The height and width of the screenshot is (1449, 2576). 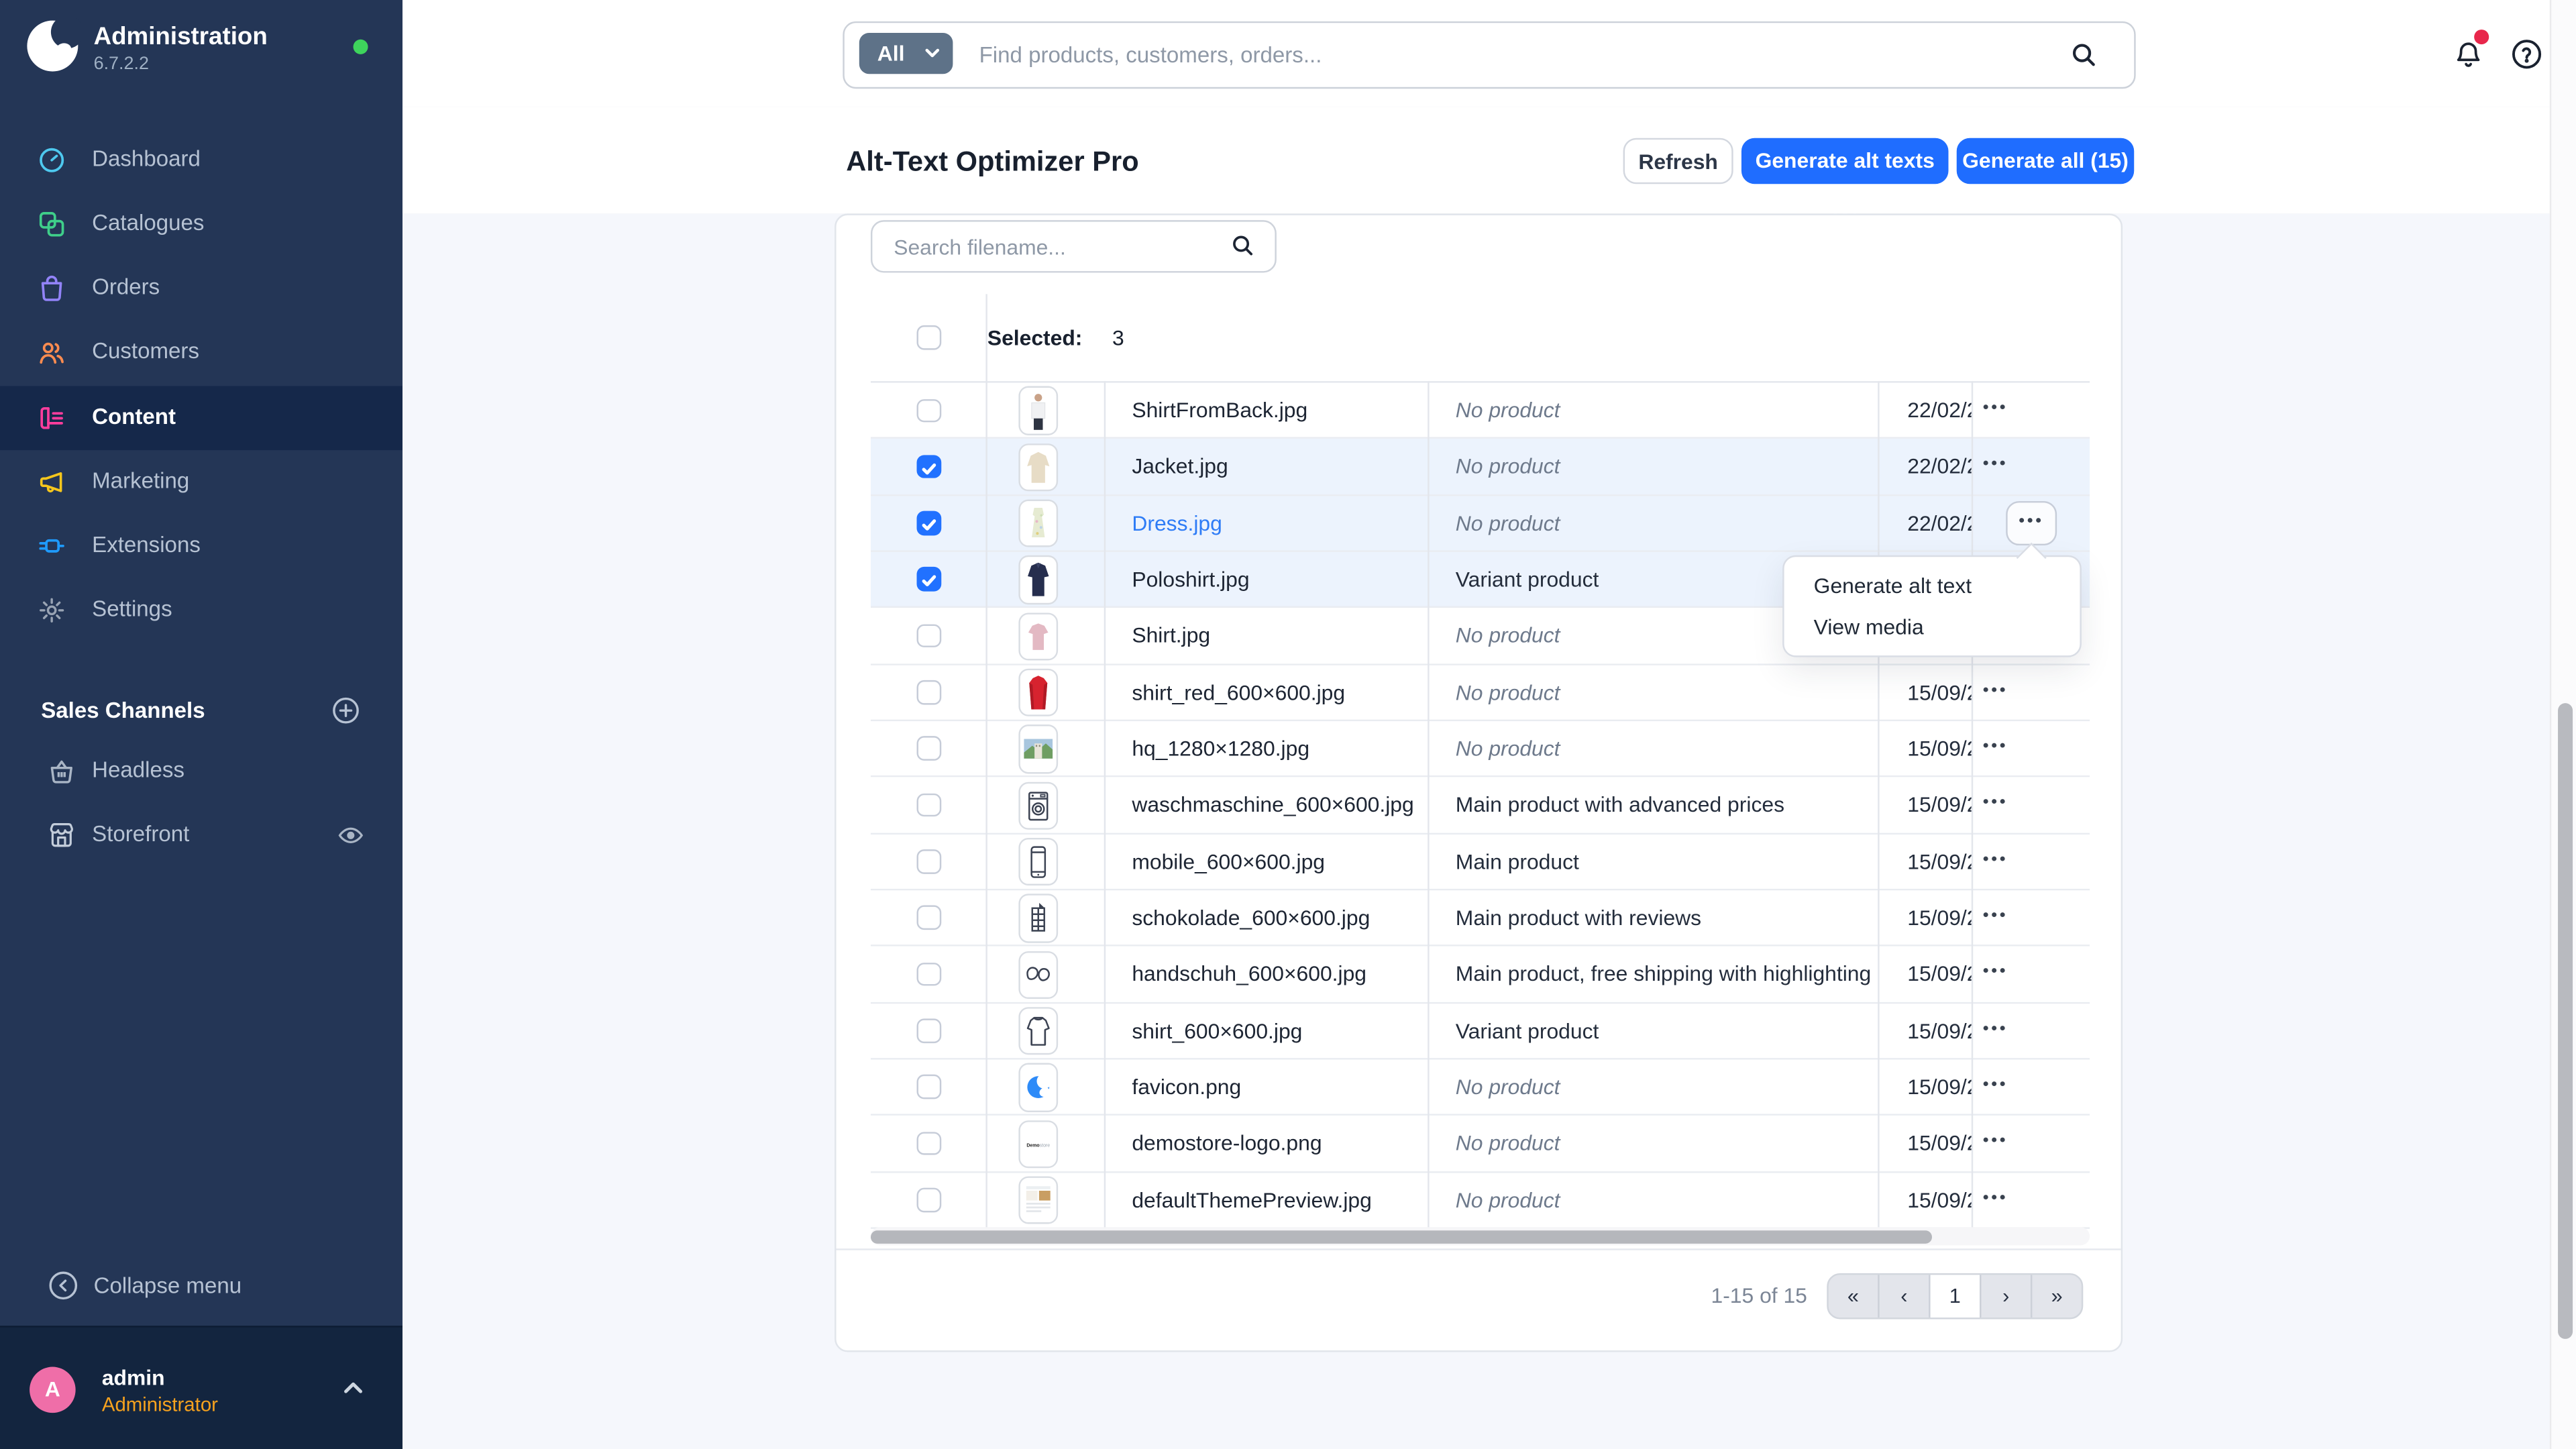 What do you see at coordinates (1903, 1296) in the screenshot?
I see `prev-page-button: ‹` at bounding box center [1903, 1296].